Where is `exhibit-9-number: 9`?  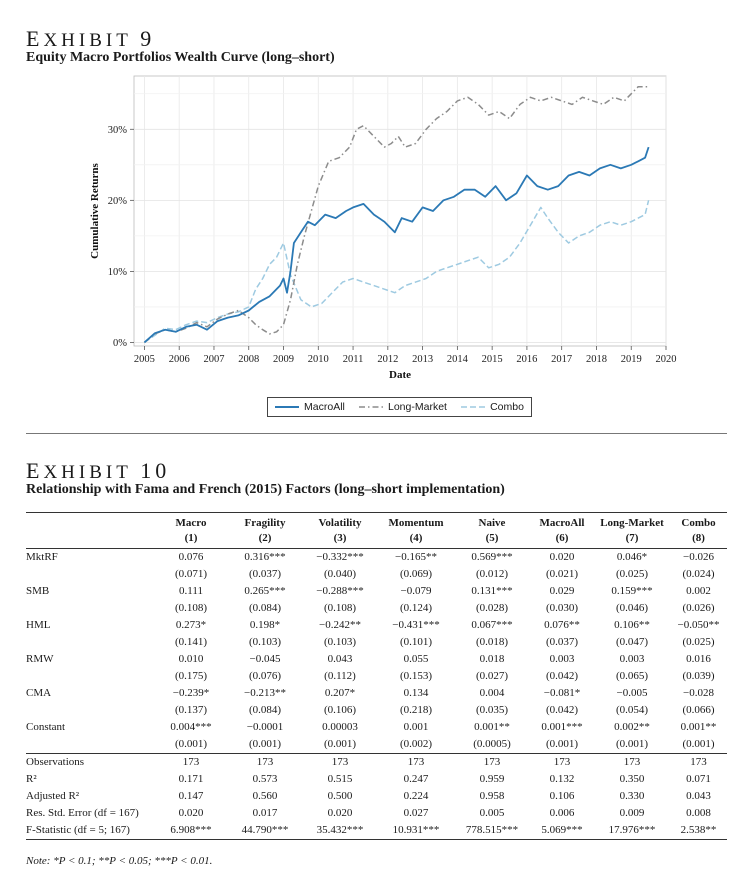
exhibit-9-number: 9 is located at coordinates (148, 38).